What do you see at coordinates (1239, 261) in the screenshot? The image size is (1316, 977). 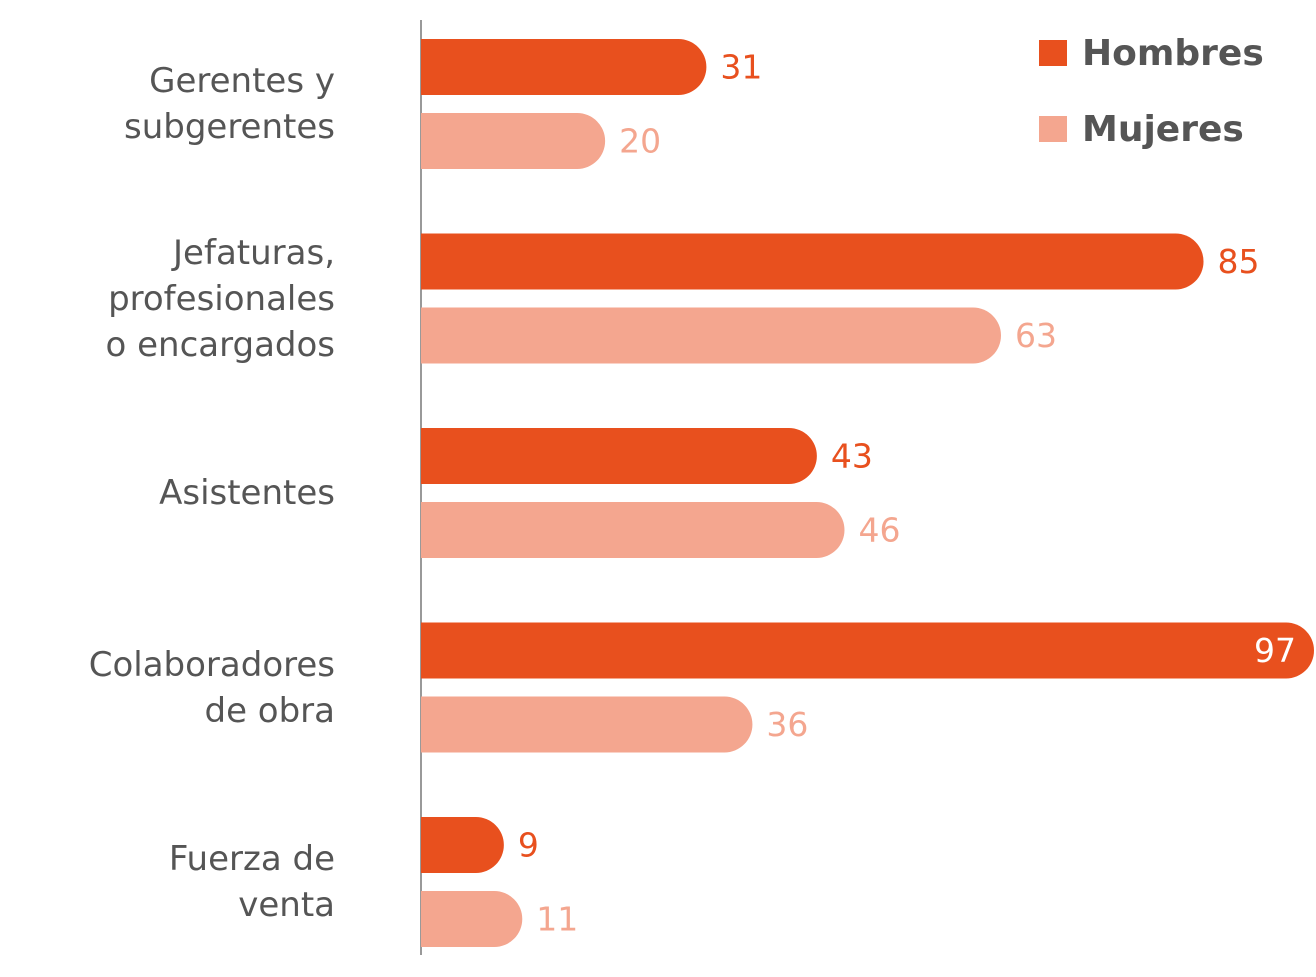 I see `value-label: 85` at bounding box center [1239, 261].